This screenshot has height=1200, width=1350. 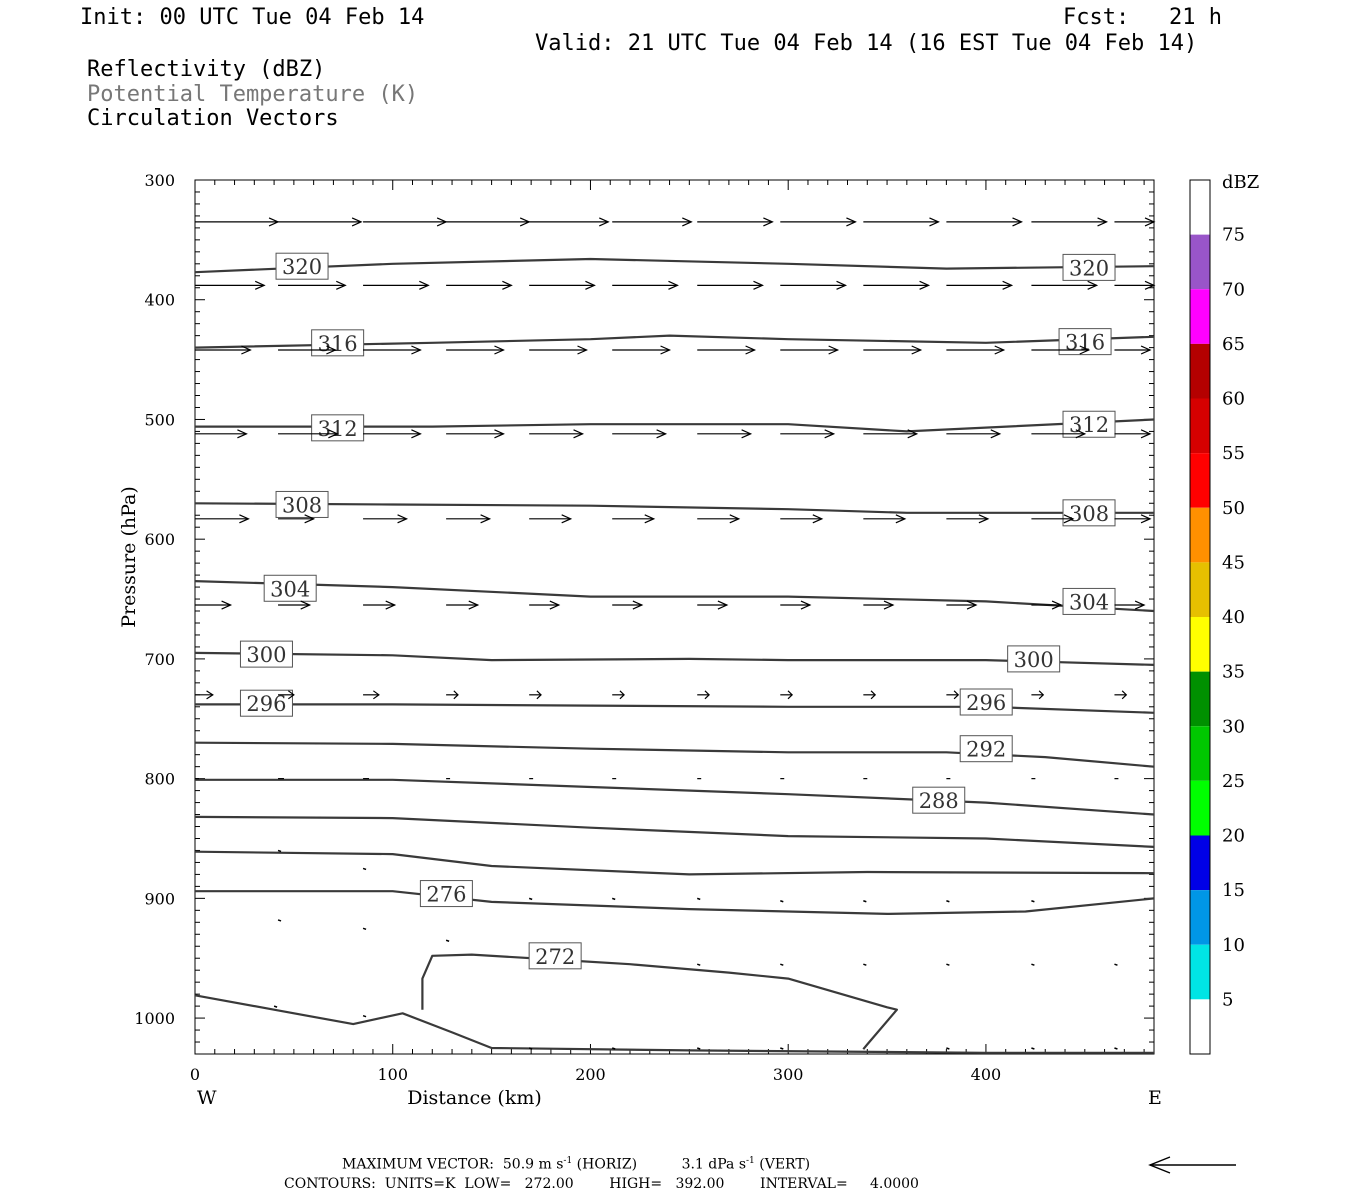 I want to click on contour-label: 320, so click(x=1089, y=268).